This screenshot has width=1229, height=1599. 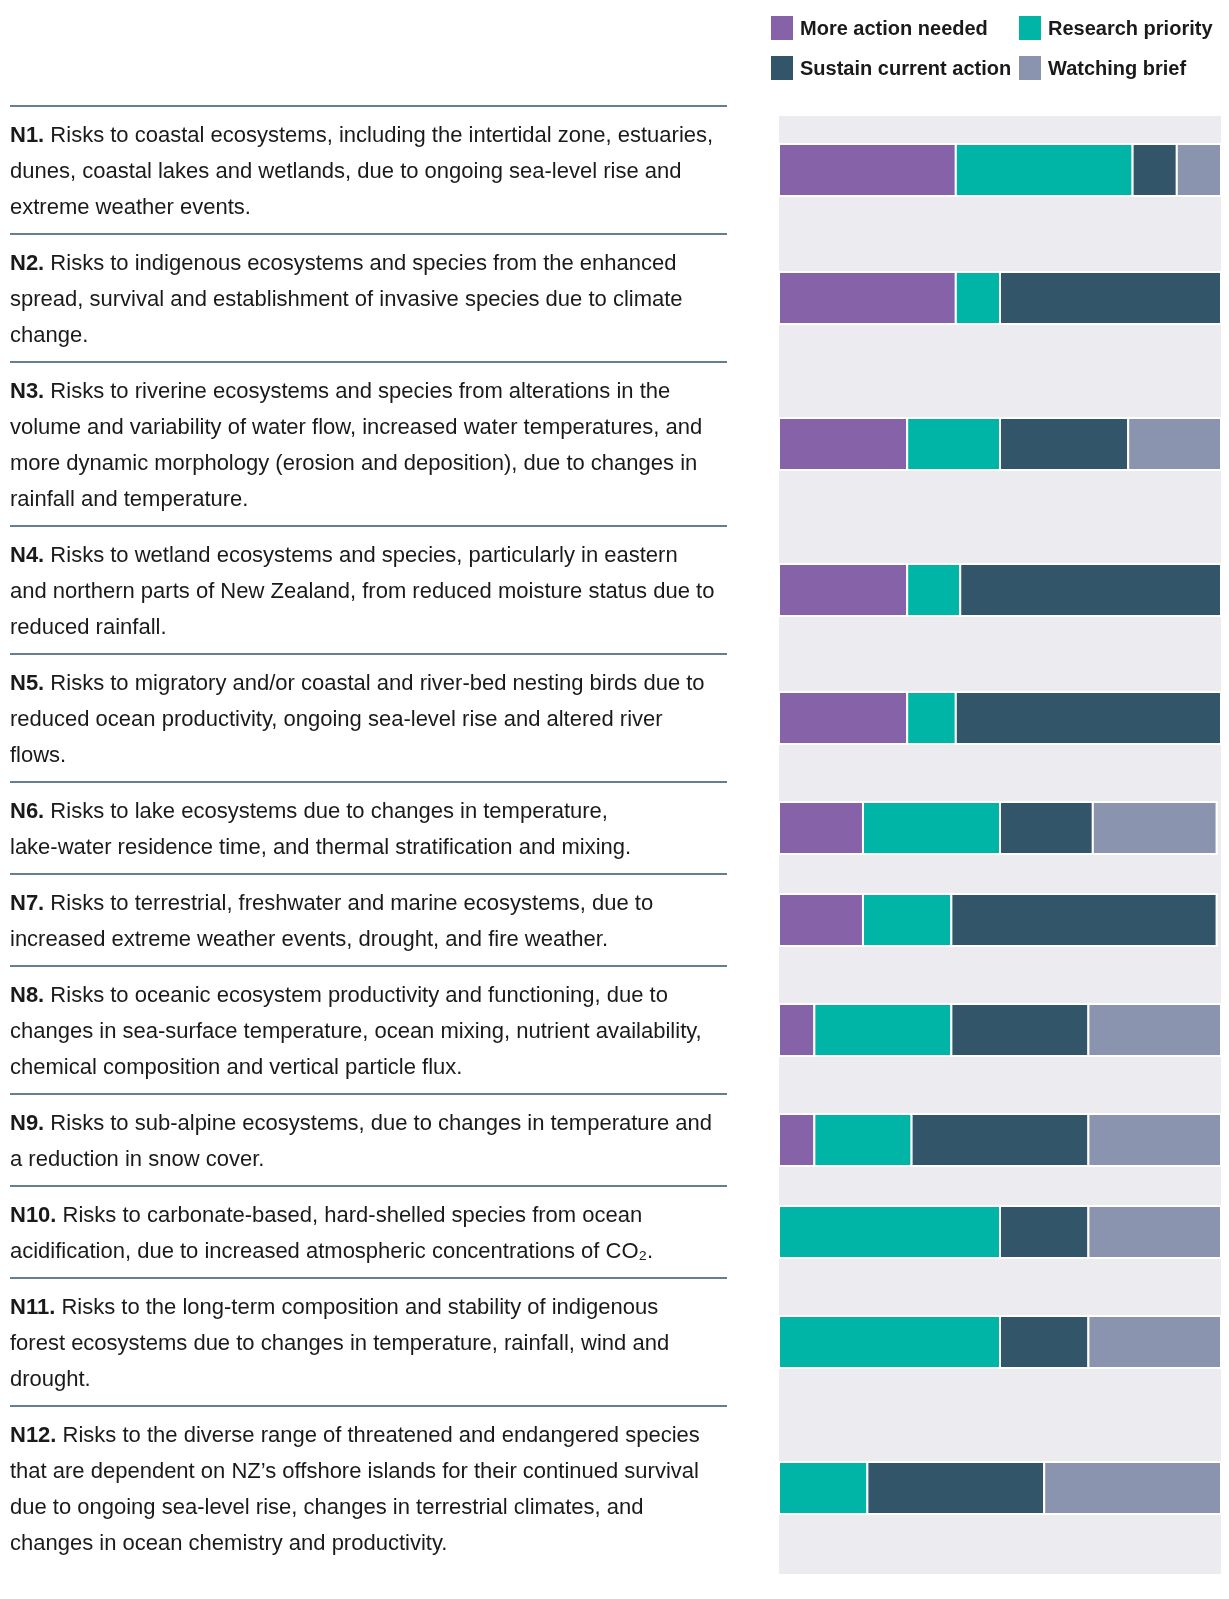 I want to click on y-tick-label: N5. Risks to migratory and/or coastal and river-bed nesting birds due to reduced ocean productivity, ongoing sea-level rise and altered river flows., so click(x=357, y=718).